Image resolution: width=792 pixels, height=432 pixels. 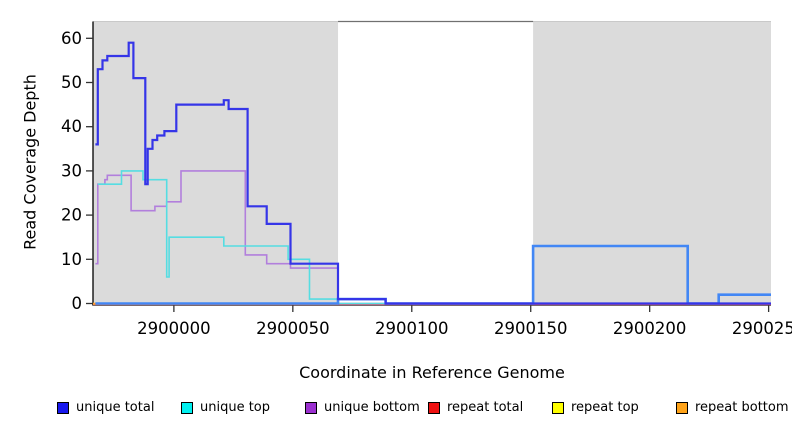 What do you see at coordinates (235, 407) in the screenshot?
I see `legend-label: unique top` at bounding box center [235, 407].